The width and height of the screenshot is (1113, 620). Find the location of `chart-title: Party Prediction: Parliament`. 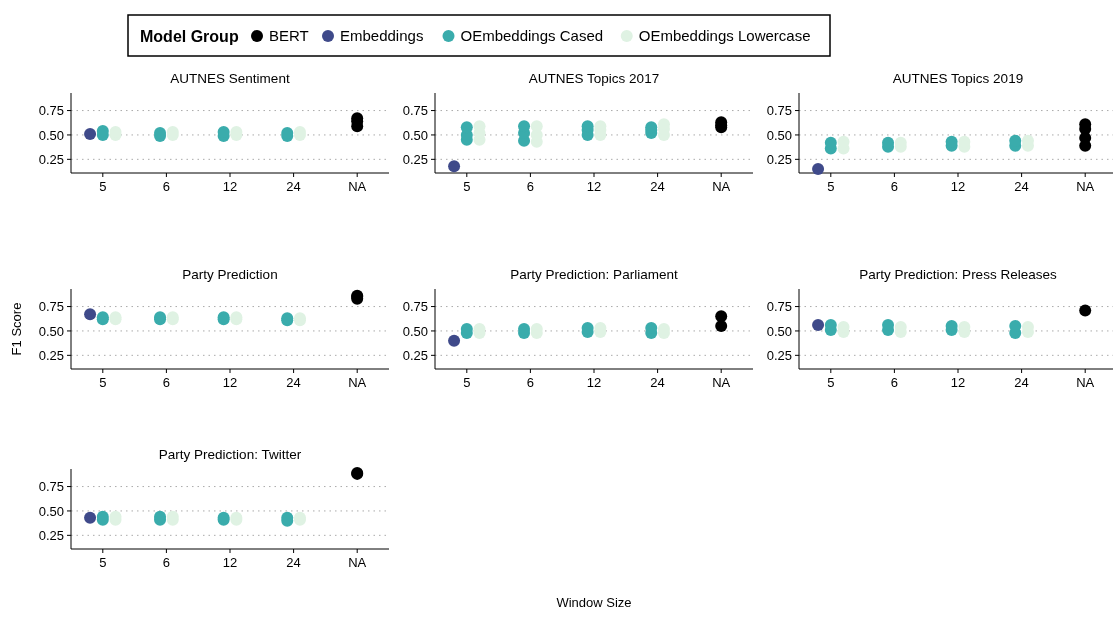

chart-title: Party Prediction: Parliament is located at coordinates (594, 274).